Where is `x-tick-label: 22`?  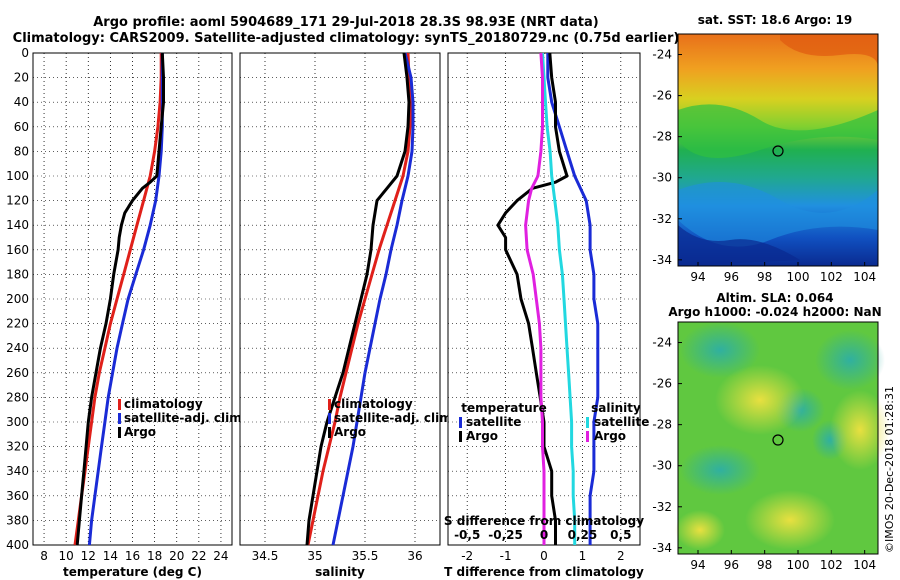
x-tick-label: 22 is located at coordinates (198, 556).